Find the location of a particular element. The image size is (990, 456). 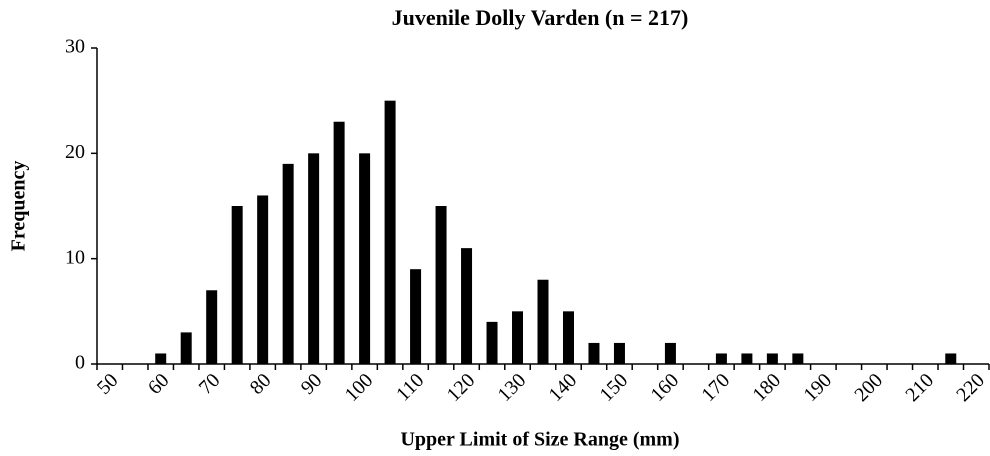

x-tick-label: 150 is located at coordinates (613, 387).